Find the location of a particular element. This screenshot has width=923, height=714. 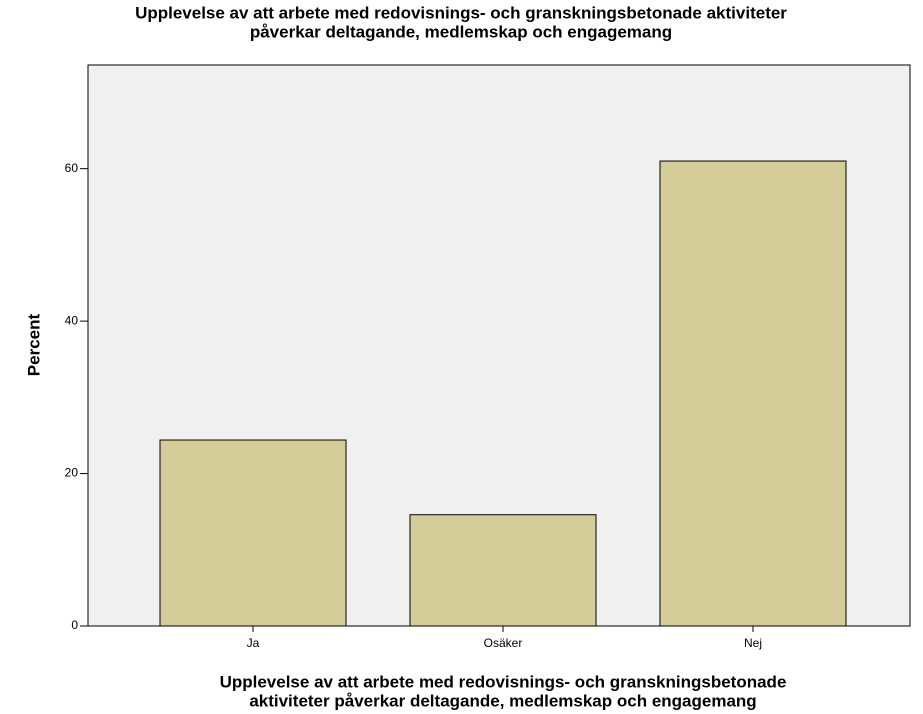

x-tick-label: Osäker is located at coordinates (503, 643).